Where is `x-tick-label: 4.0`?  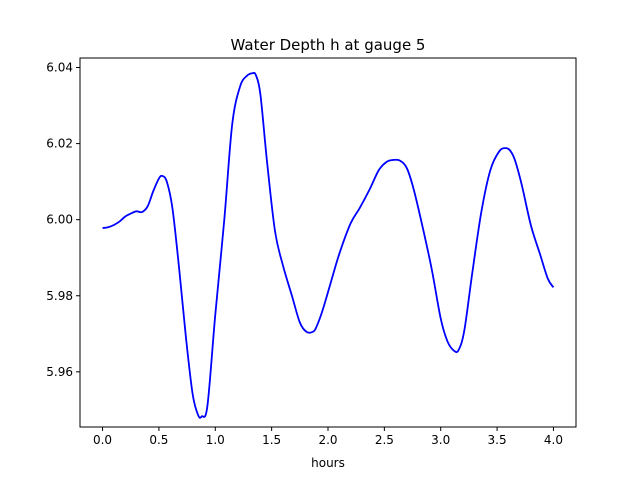
x-tick-label: 4.0 is located at coordinates (553, 440).